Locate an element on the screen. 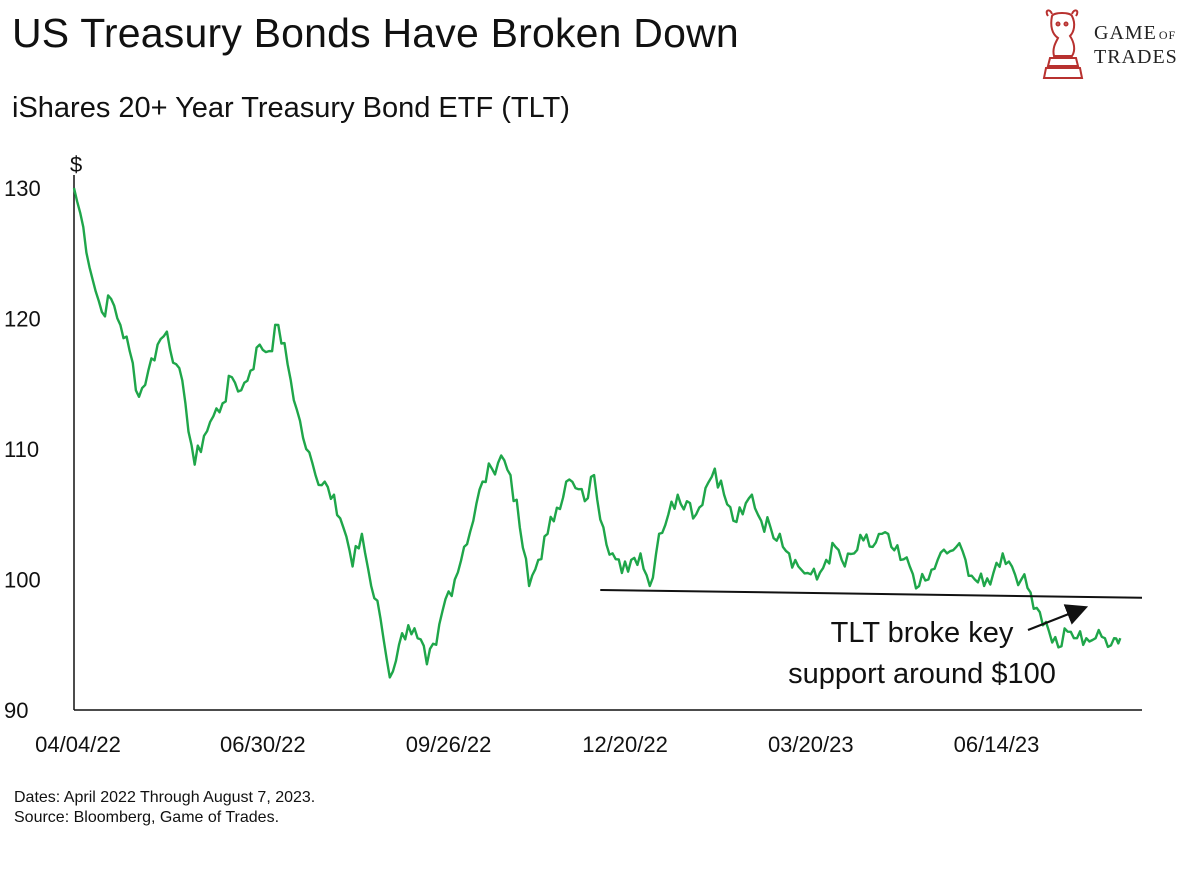 The image size is (1200, 873). chart-subtitle: iShares 20+ Year Treasury Bond ETF (TLT) is located at coordinates (291, 108).